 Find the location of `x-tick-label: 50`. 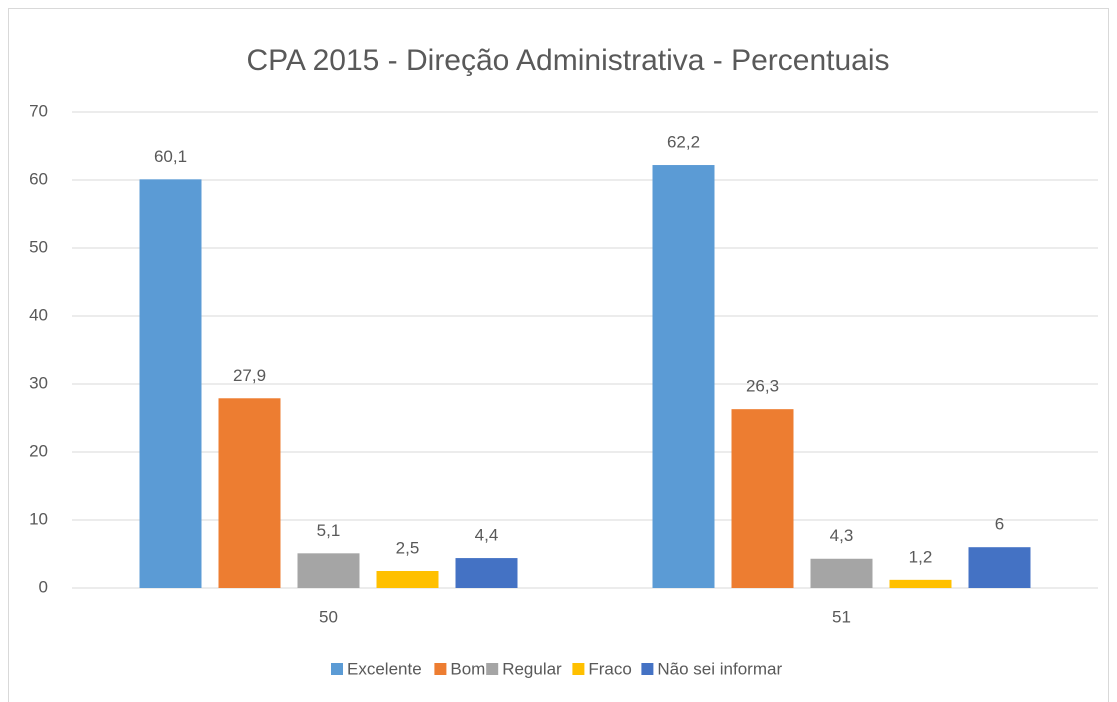

x-tick-label: 50 is located at coordinates (328, 616).